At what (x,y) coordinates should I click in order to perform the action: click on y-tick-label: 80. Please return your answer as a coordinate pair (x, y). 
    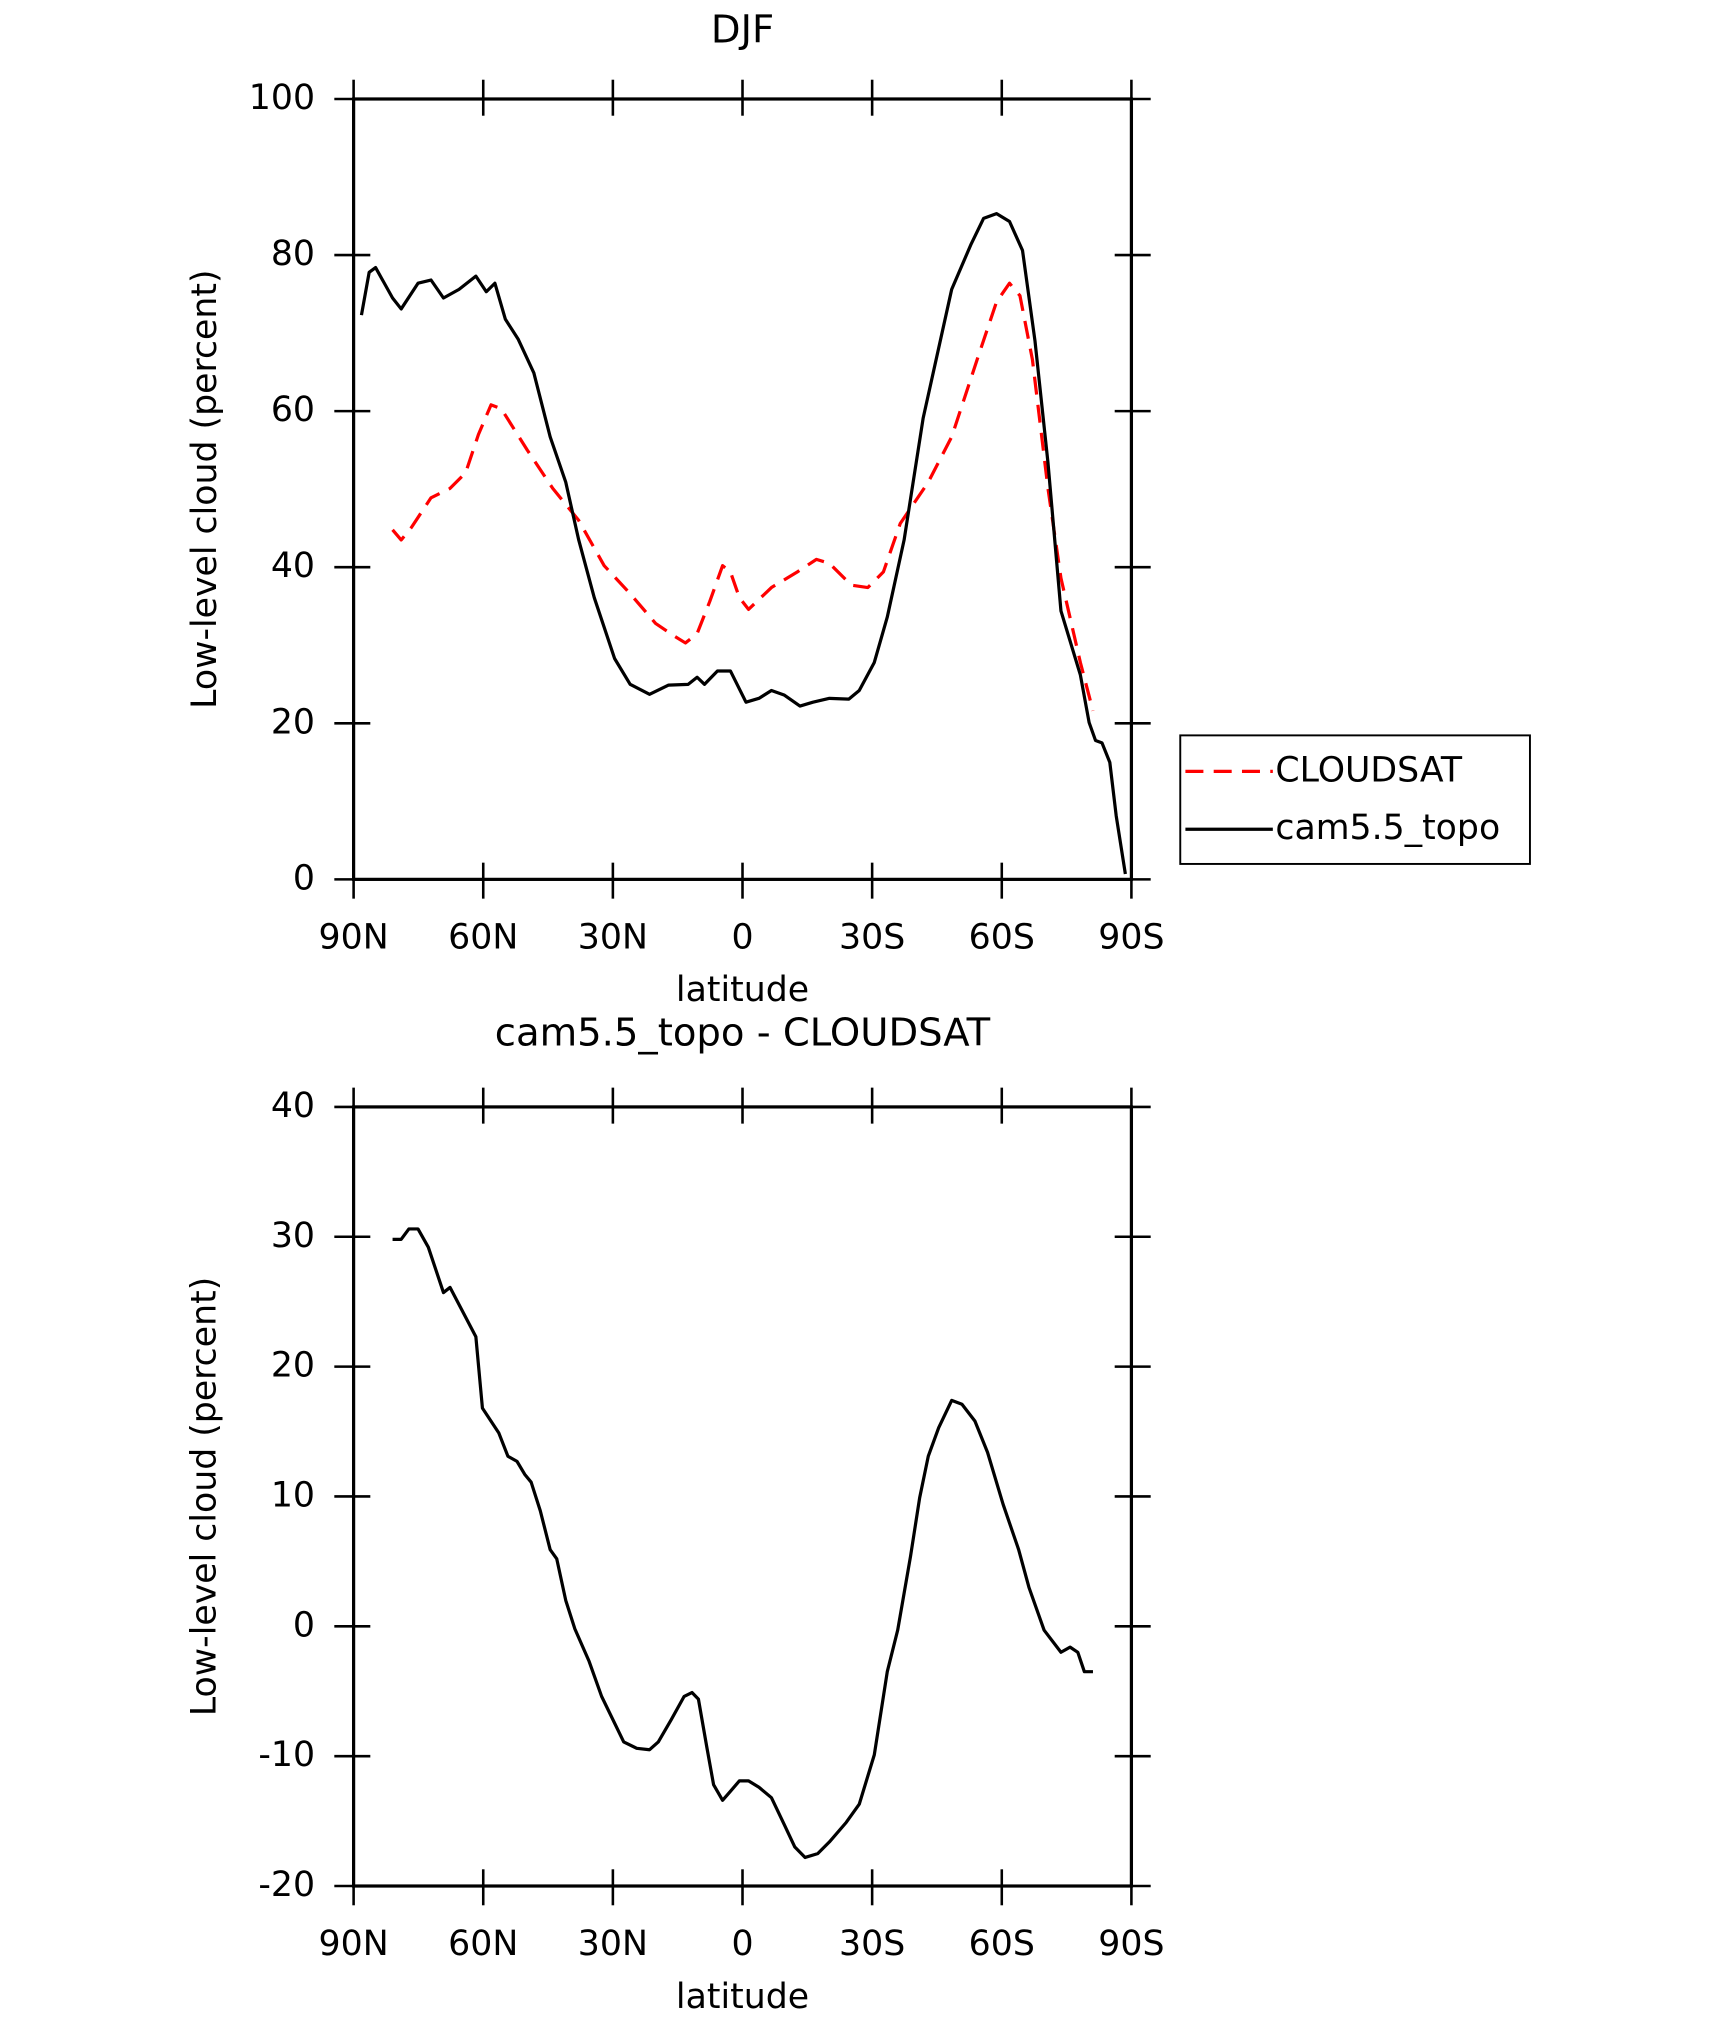
    Looking at the image, I should click on (293, 254).